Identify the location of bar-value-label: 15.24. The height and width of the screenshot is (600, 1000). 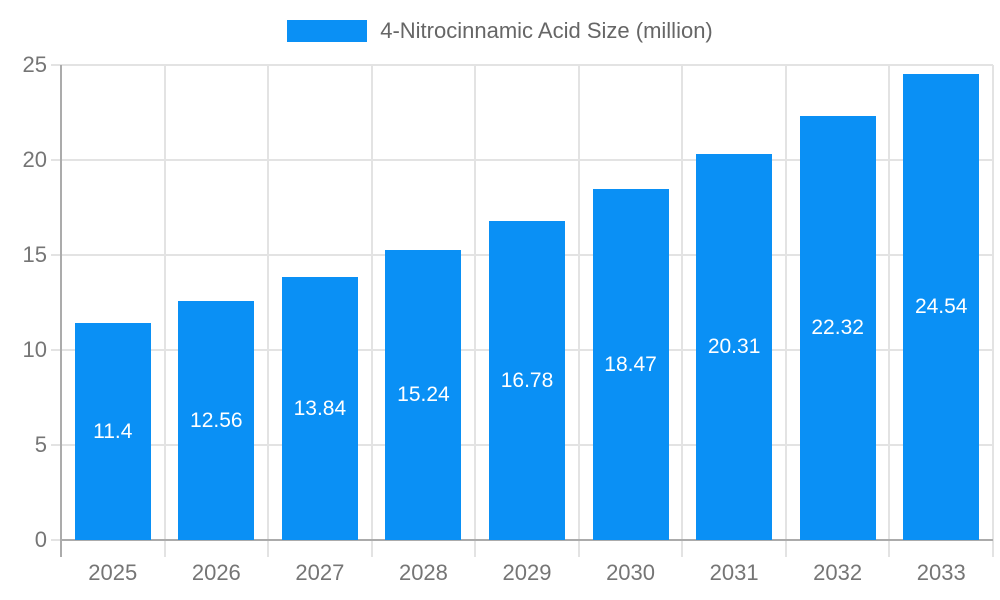
(423, 395).